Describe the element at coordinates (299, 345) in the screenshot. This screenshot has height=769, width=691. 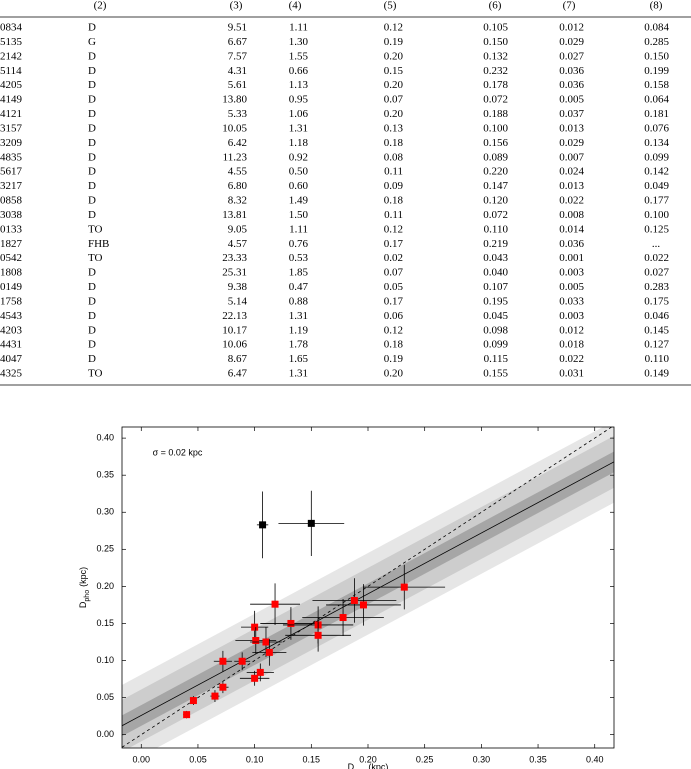
I see `cell: 1.78` at that location.